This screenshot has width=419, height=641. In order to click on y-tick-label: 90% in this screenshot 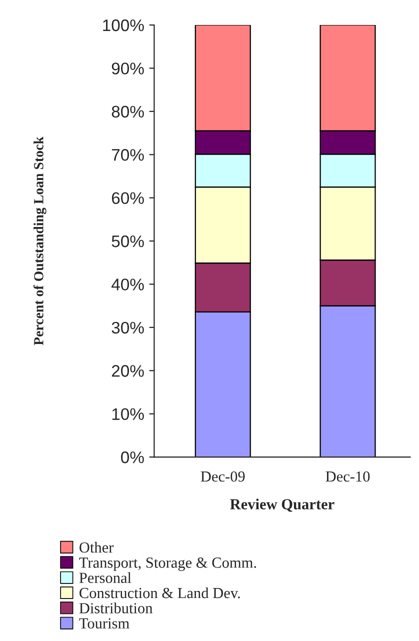, I will do `click(128, 68)`.